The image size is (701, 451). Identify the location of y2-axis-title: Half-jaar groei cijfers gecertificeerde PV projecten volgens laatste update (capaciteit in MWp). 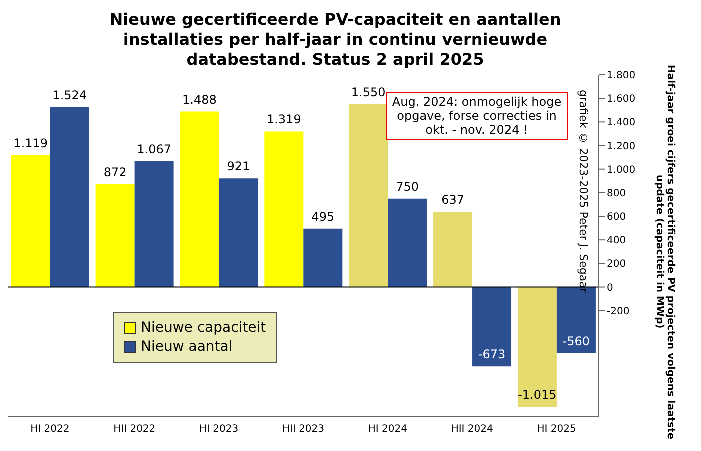
(664, 253).